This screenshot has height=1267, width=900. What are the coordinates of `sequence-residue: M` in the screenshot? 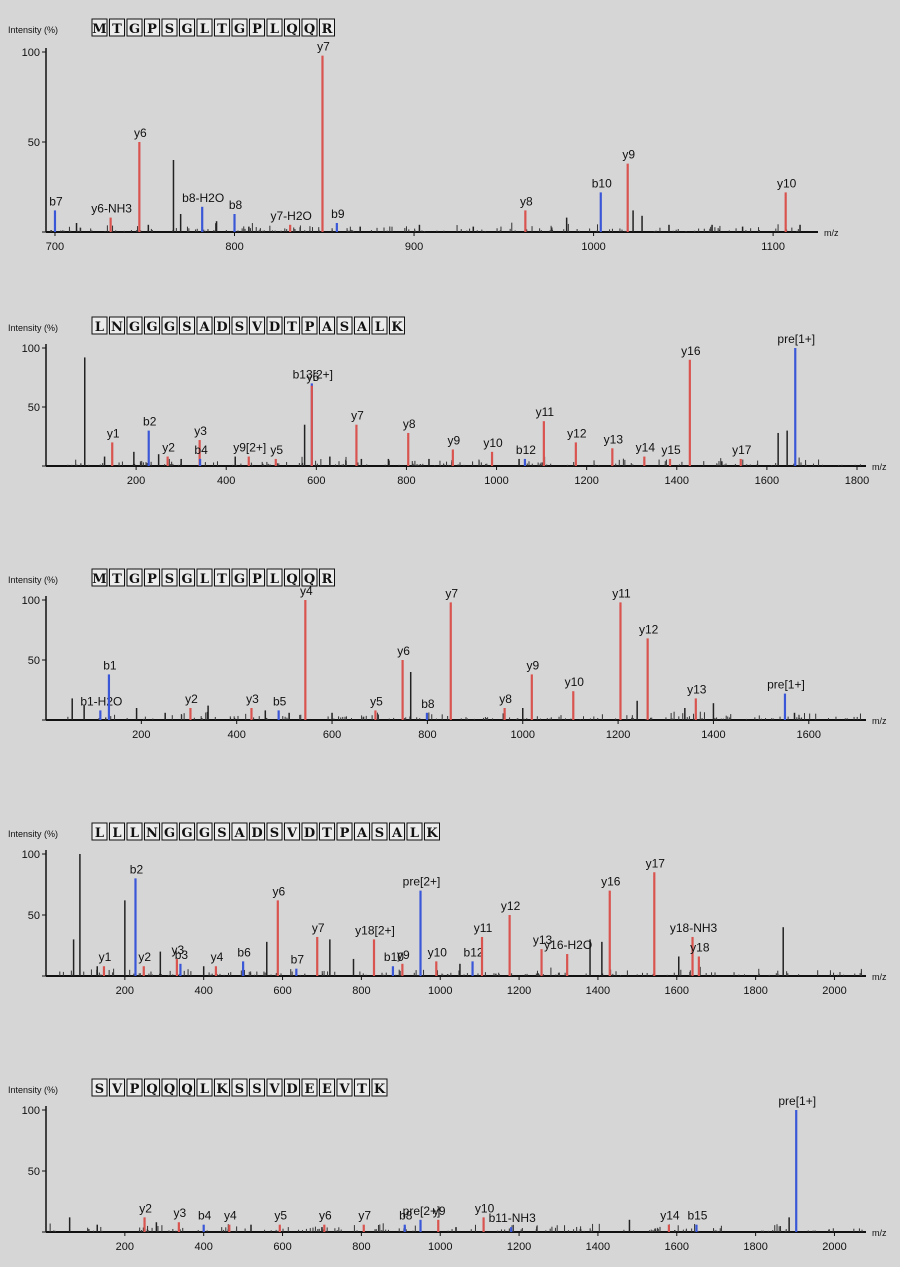 It's located at (99, 29).